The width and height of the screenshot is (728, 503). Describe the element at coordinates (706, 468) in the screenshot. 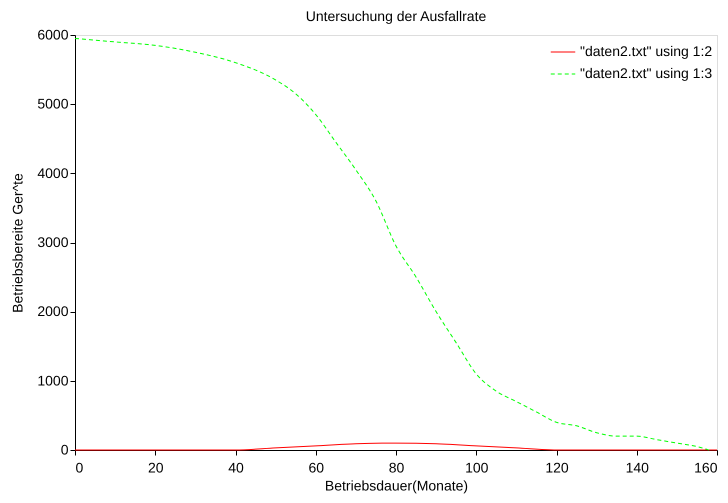

I see `x-tick-label: 160` at that location.